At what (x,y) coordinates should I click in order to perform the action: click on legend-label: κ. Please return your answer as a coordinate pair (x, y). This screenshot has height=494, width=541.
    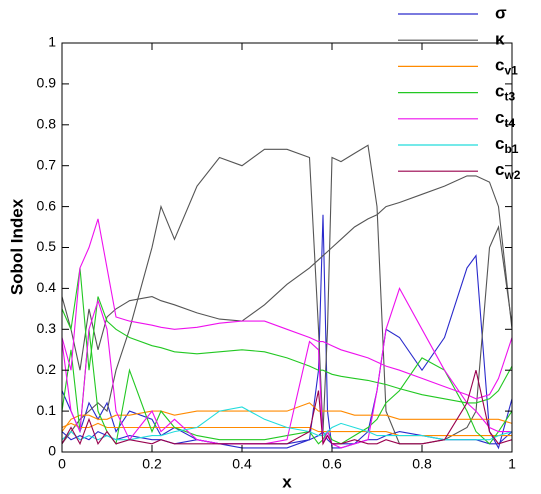
    Looking at the image, I should click on (500, 39).